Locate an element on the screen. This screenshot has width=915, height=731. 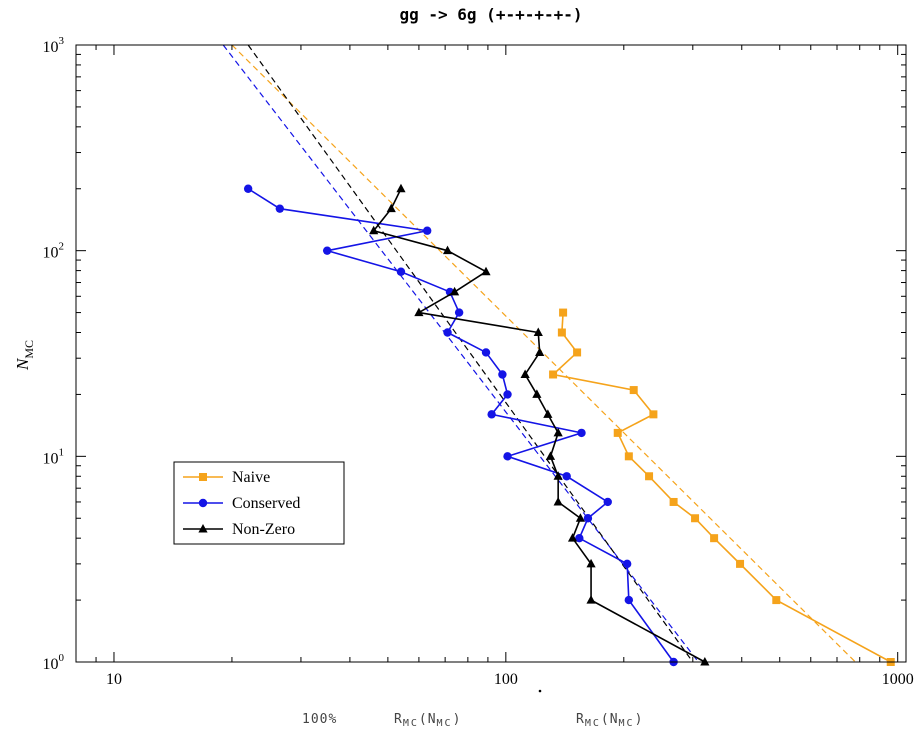
x-axis-label-r2: R is located at coordinates (580, 719).